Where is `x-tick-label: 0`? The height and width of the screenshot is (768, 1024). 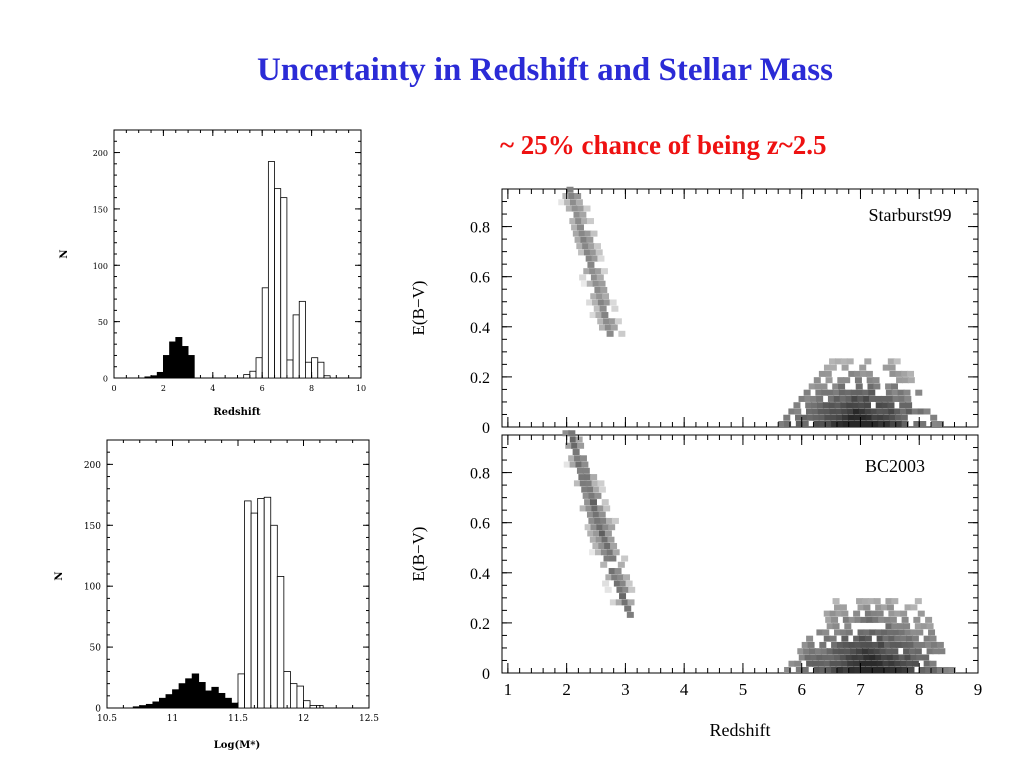 x-tick-label: 0 is located at coordinates (113, 388).